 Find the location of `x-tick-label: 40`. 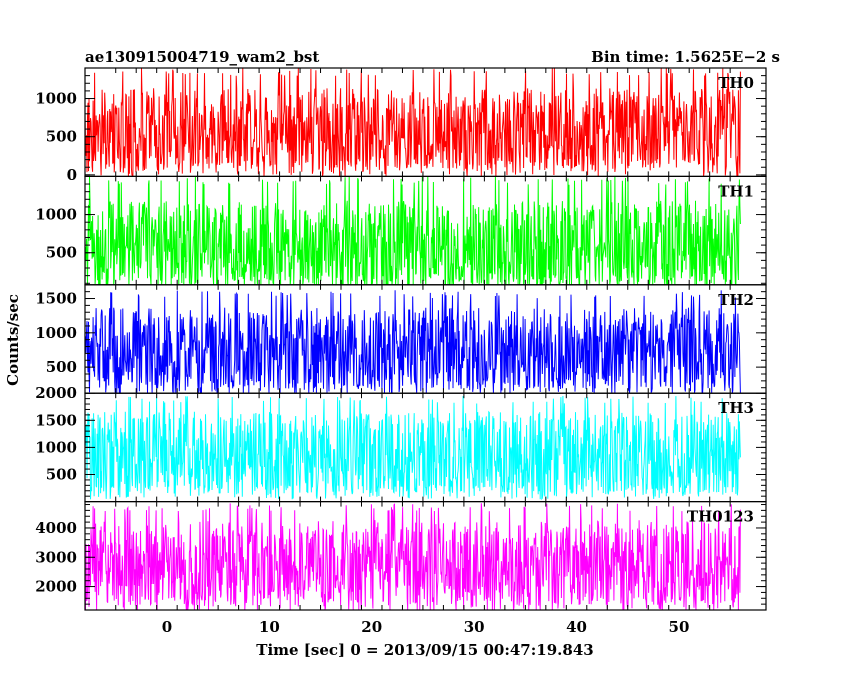

x-tick-label: 40 is located at coordinates (576, 627).